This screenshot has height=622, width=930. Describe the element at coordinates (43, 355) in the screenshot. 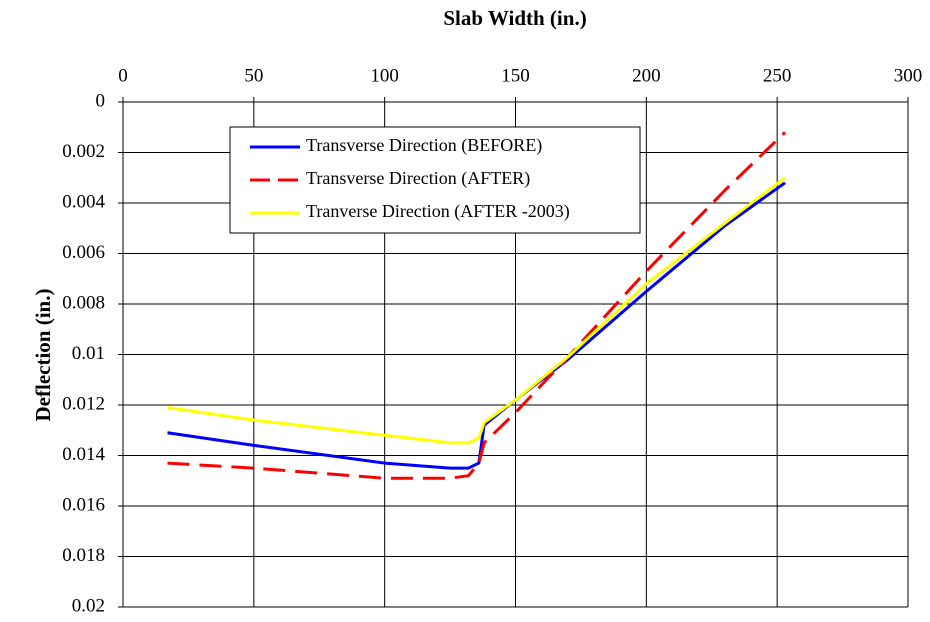

I see `y-axis-label: Deflection (in.)` at that location.